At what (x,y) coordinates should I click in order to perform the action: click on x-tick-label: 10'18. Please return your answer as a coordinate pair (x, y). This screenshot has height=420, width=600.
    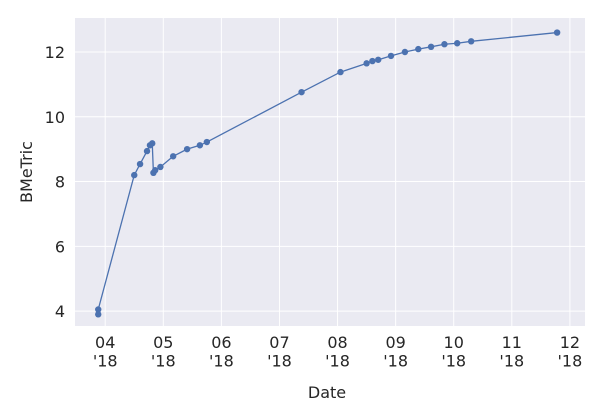
    Looking at the image, I should click on (453, 351).